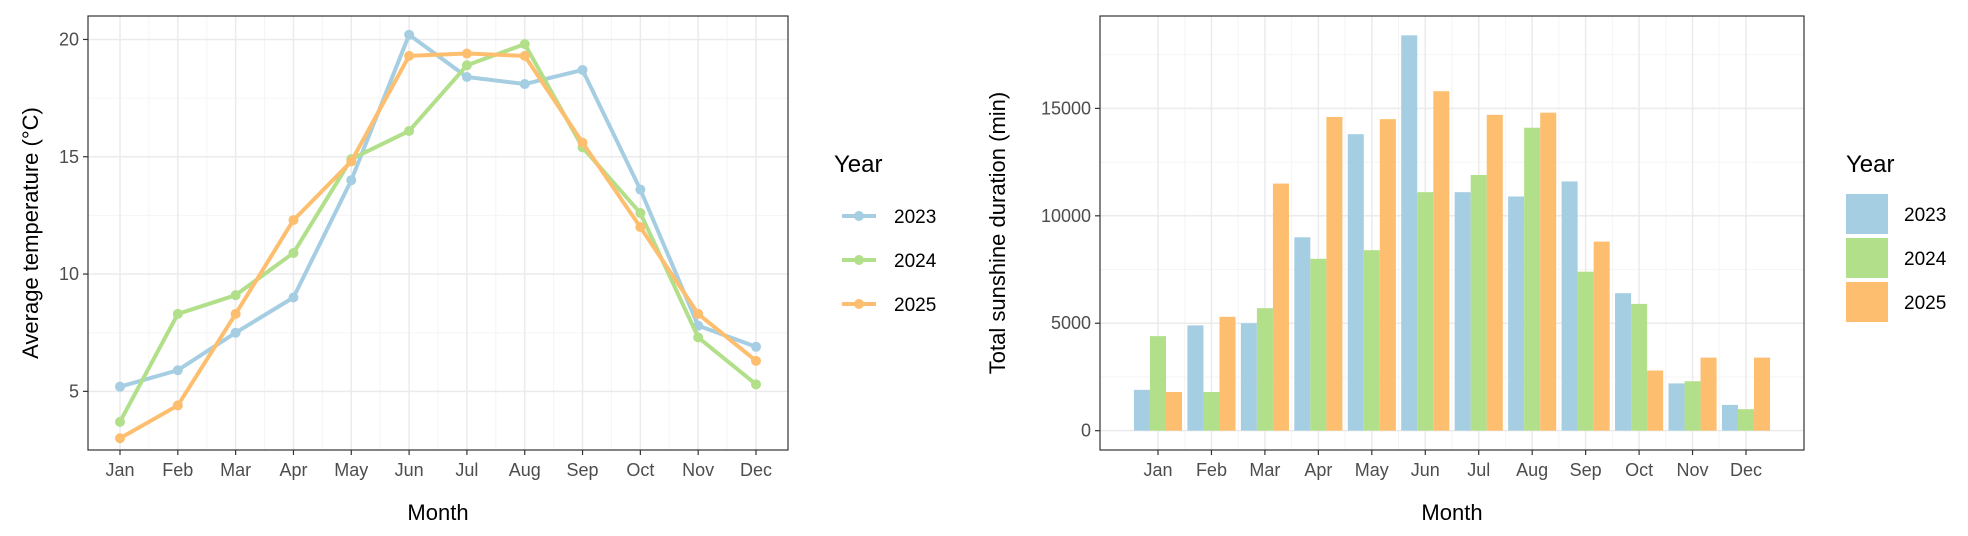 Image resolution: width=1968 pixels, height=536 pixels. What do you see at coordinates (997, 233) in the screenshot?
I see `sunshine-y-axis-title: Total sunshine duration (min)` at bounding box center [997, 233].